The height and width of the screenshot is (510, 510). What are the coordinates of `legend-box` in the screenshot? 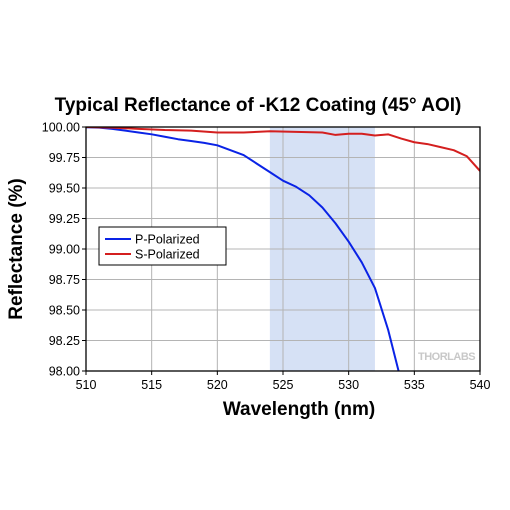 It's located at (162, 246).